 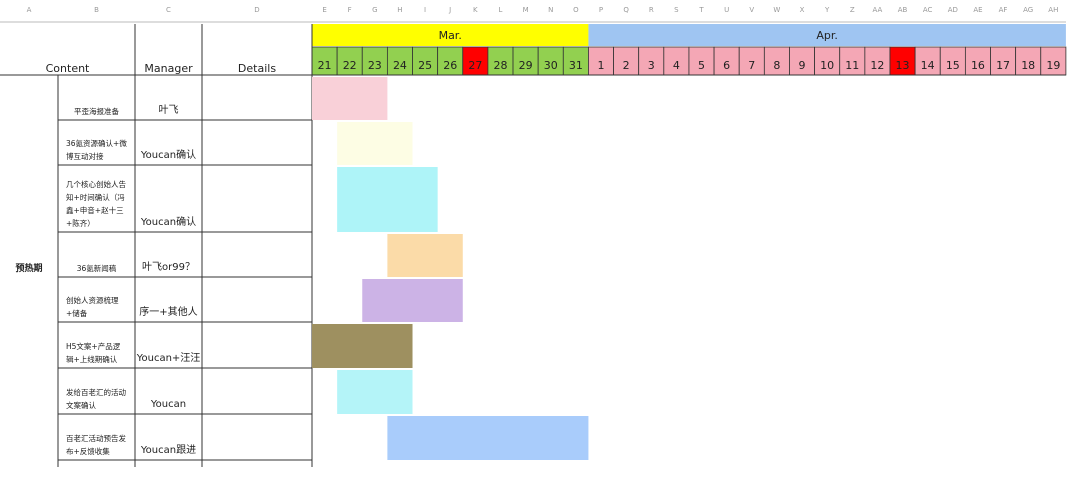 What do you see at coordinates (399, 65) in the screenshot?
I see `day-label: 24` at bounding box center [399, 65].